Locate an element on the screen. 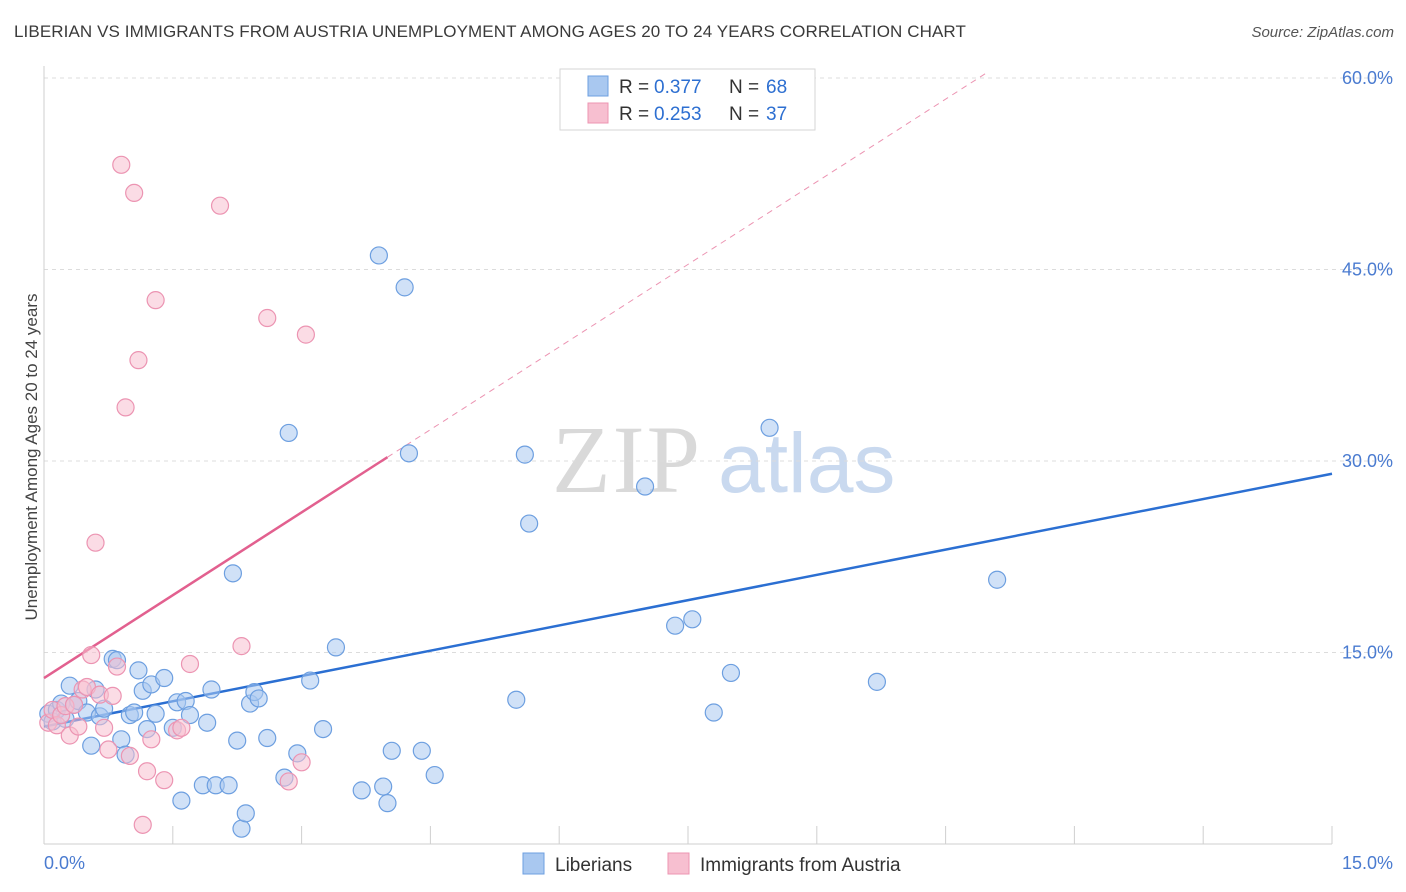  y-tick-label-0: 15.0% is located at coordinates (1367, 653).